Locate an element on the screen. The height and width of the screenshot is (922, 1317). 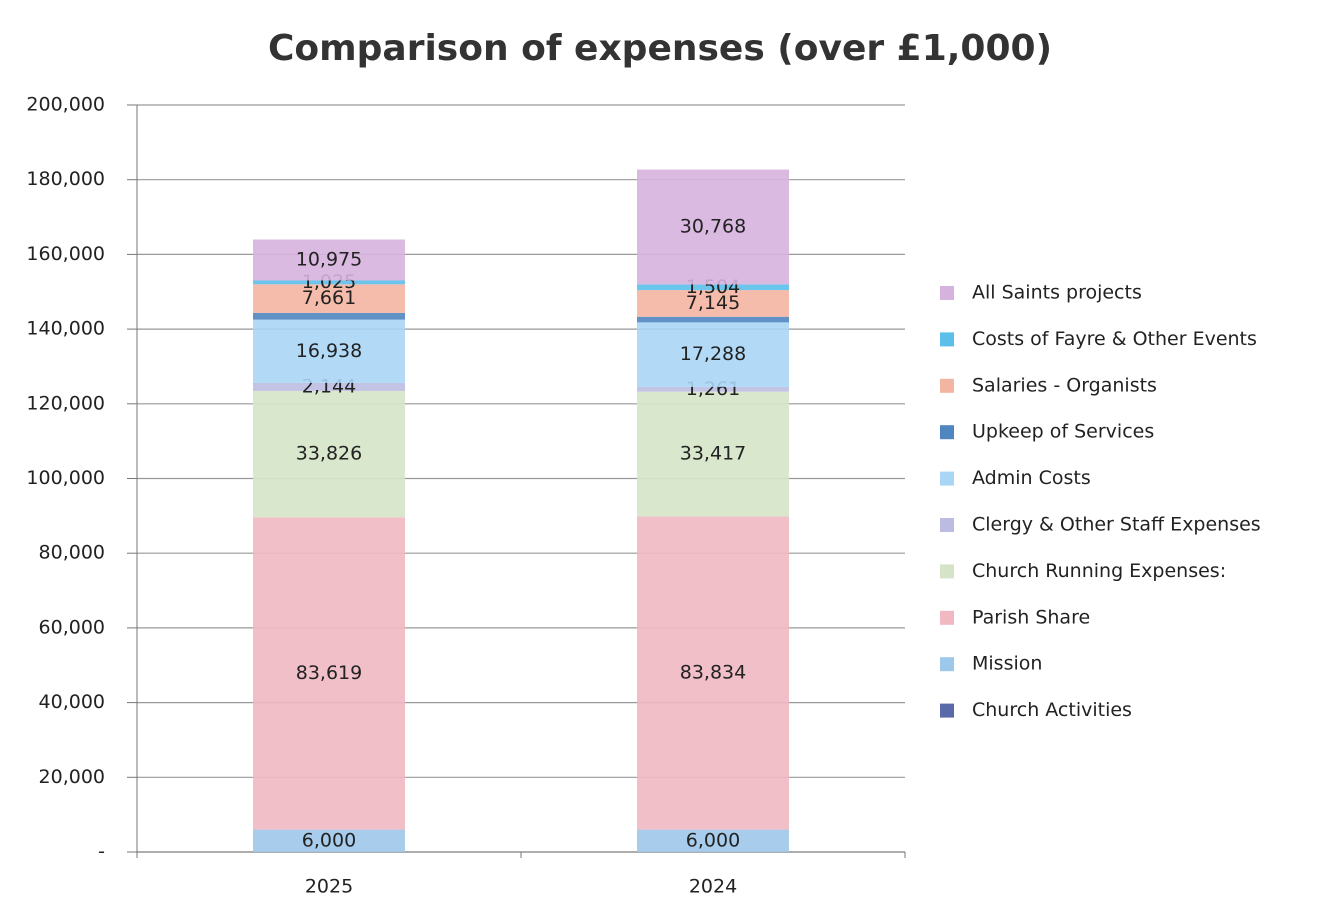
y-tick-label: 80,000 is located at coordinates (72, 553).